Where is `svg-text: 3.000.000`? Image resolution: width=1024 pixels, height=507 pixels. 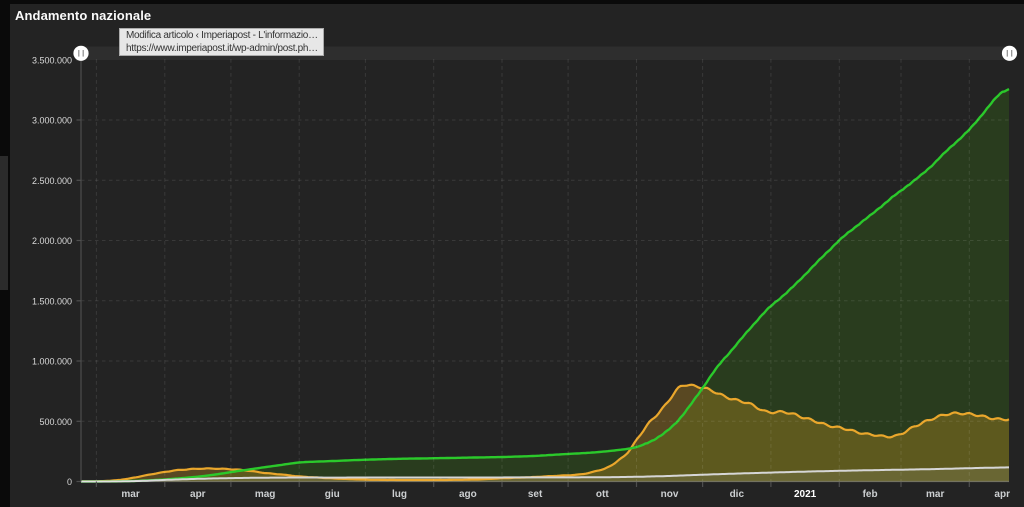 svg-text: 3.000.000 is located at coordinates (52, 121).